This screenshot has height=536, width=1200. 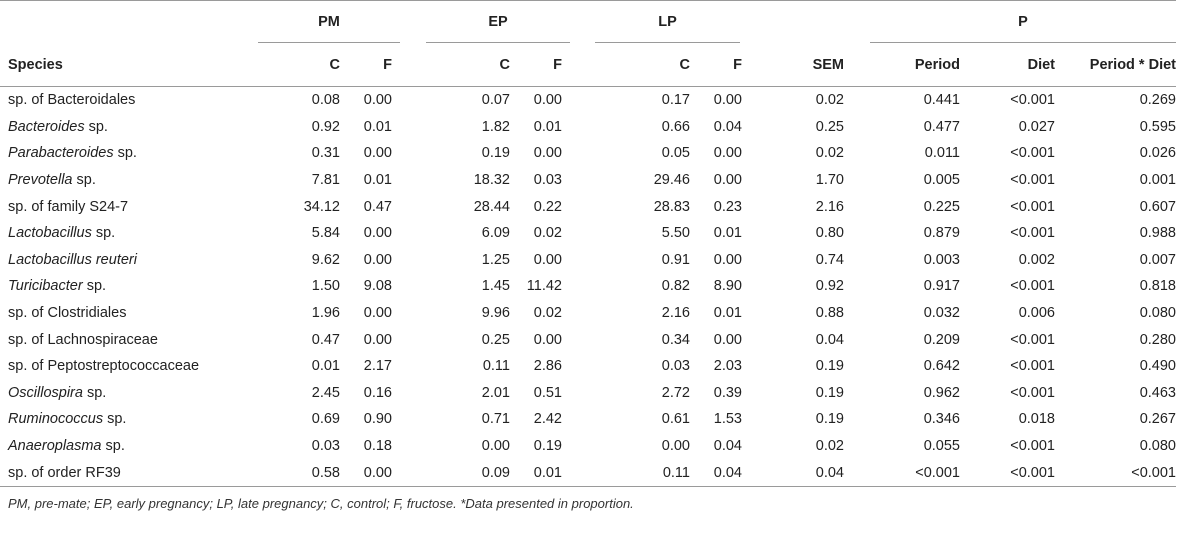 I want to click on cell-ep-c: 1.25, so click(x=495, y=259).